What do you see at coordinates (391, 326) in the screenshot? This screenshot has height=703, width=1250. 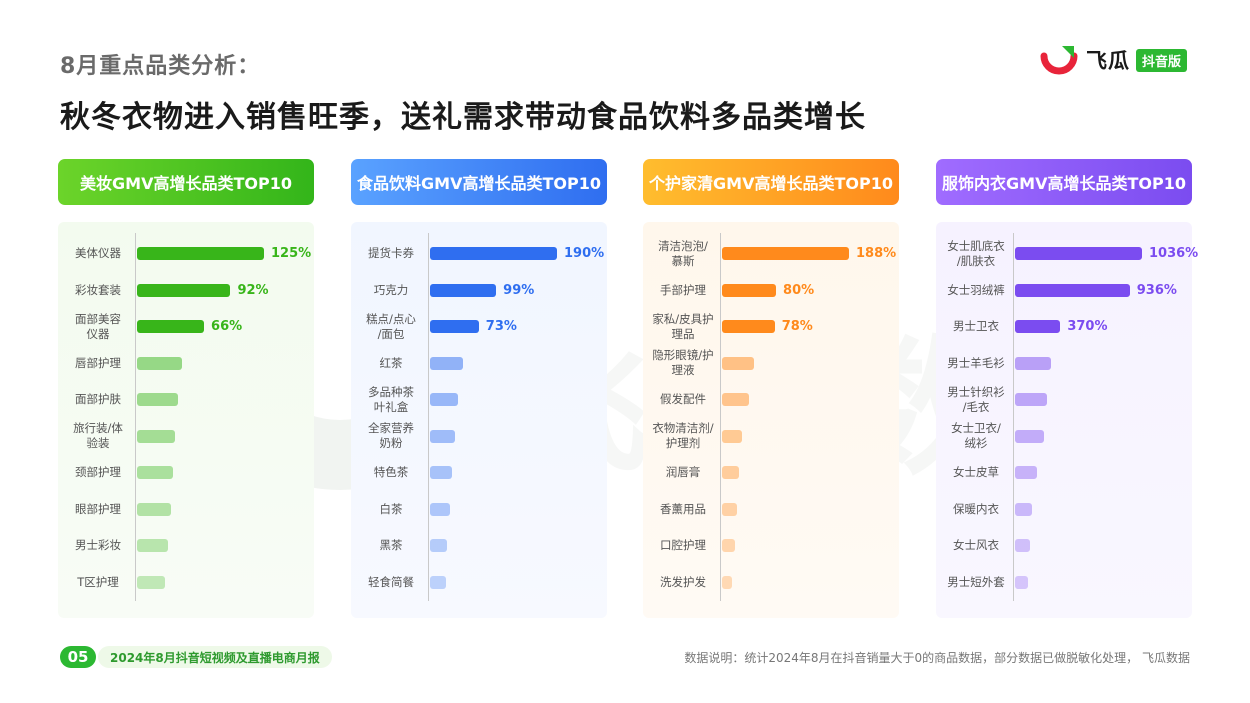 I see `food-category-label: 糕点/点心/面包` at bounding box center [391, 326].